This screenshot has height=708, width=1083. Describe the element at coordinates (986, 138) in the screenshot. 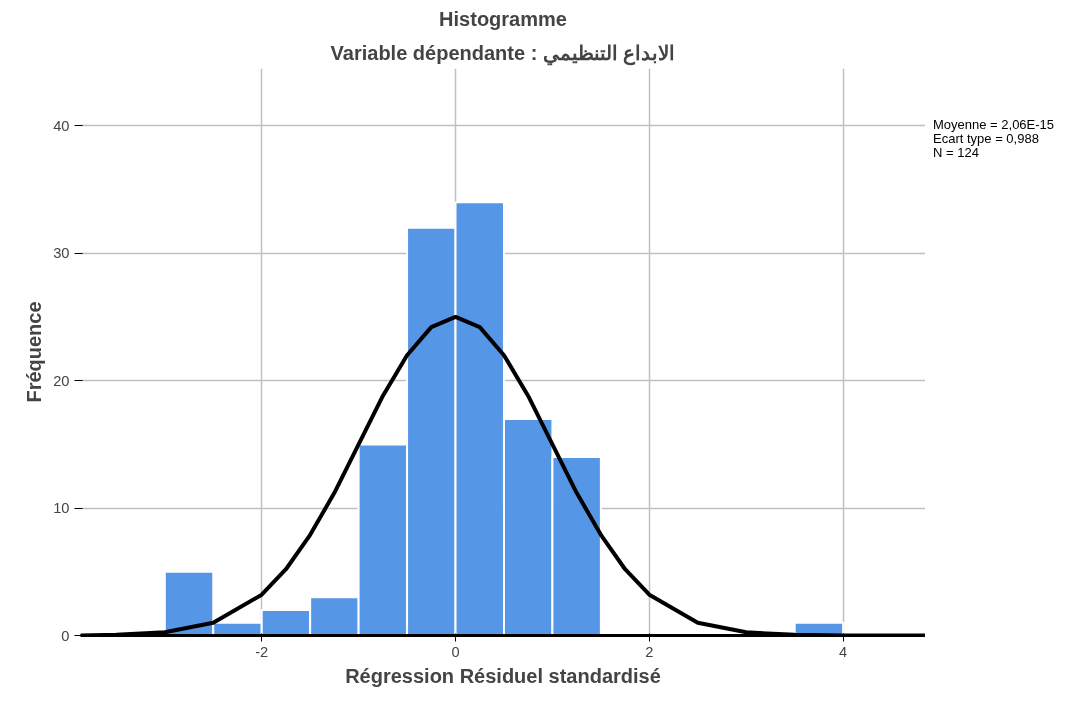

I see `text: Ecart type = 0,988` at that location.